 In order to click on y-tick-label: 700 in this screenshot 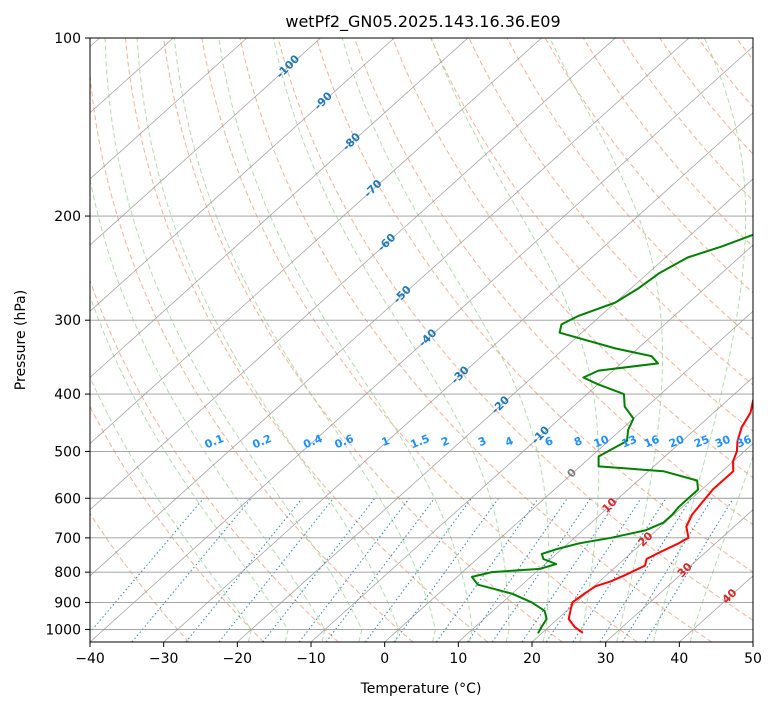, I will do `click(67, 539)`.